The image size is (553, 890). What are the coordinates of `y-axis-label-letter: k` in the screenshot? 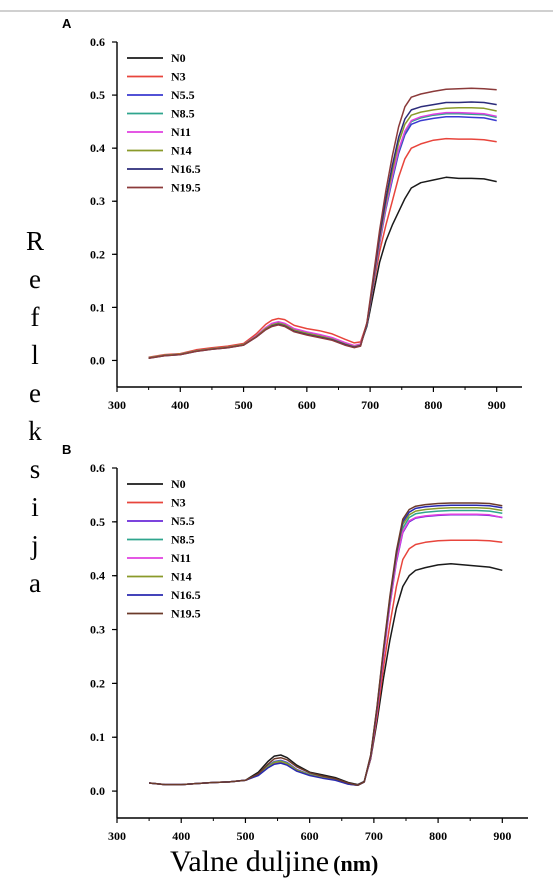 It's located at (35, 431).